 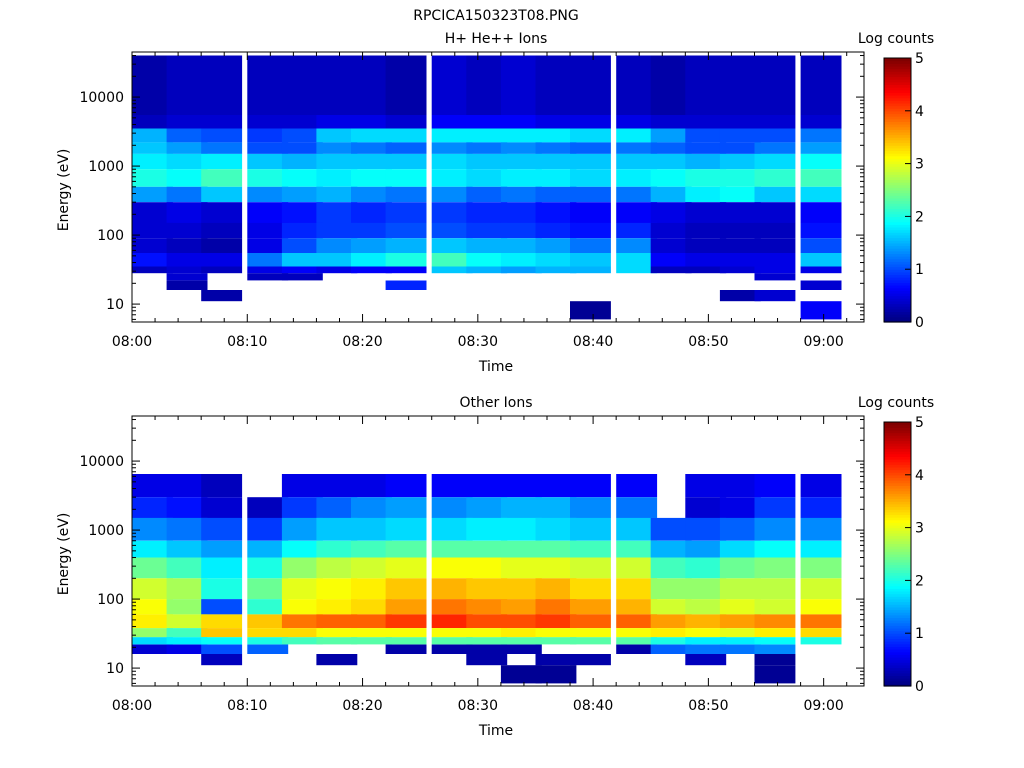 I want to click on y-tick-label: 1000, so click(x=106, y=531).